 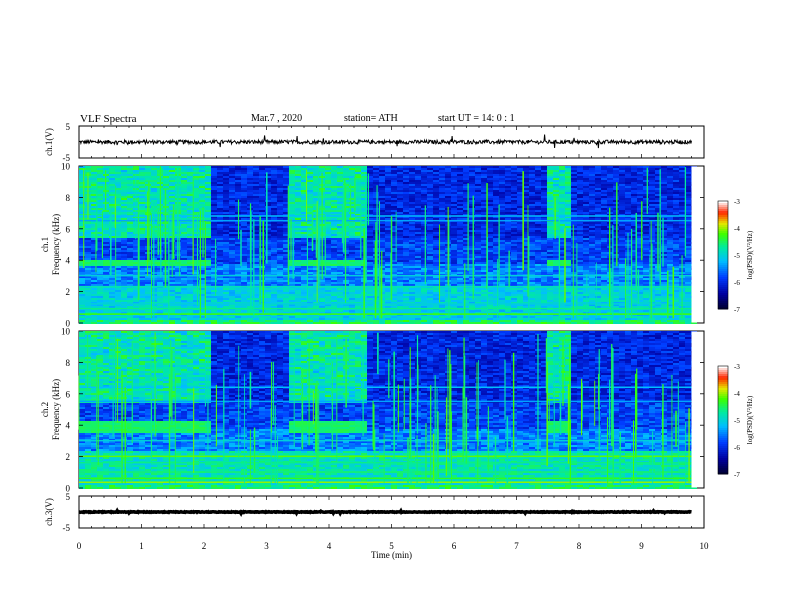 What do you see at coordinates (49, 512) in the screenshot?
I see `ch3-waveform-ylabel: ch.3(V)` at bounding box center [49, 512].